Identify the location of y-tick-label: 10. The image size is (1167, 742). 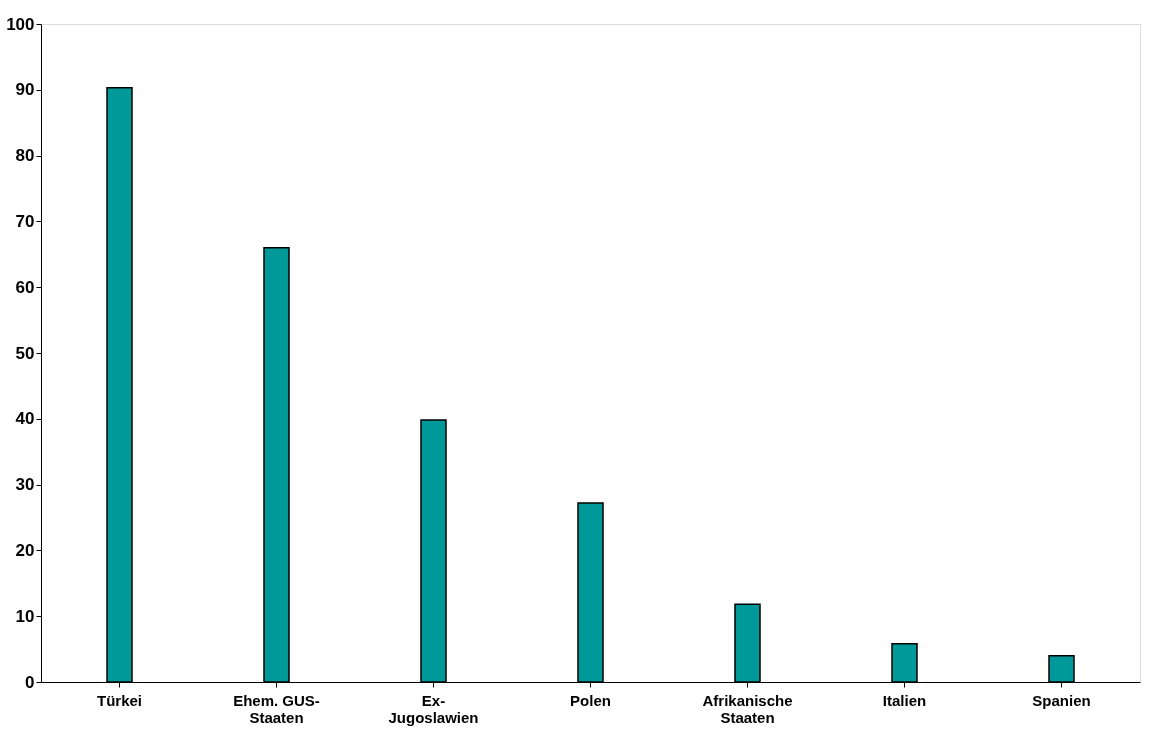
(25, 616).